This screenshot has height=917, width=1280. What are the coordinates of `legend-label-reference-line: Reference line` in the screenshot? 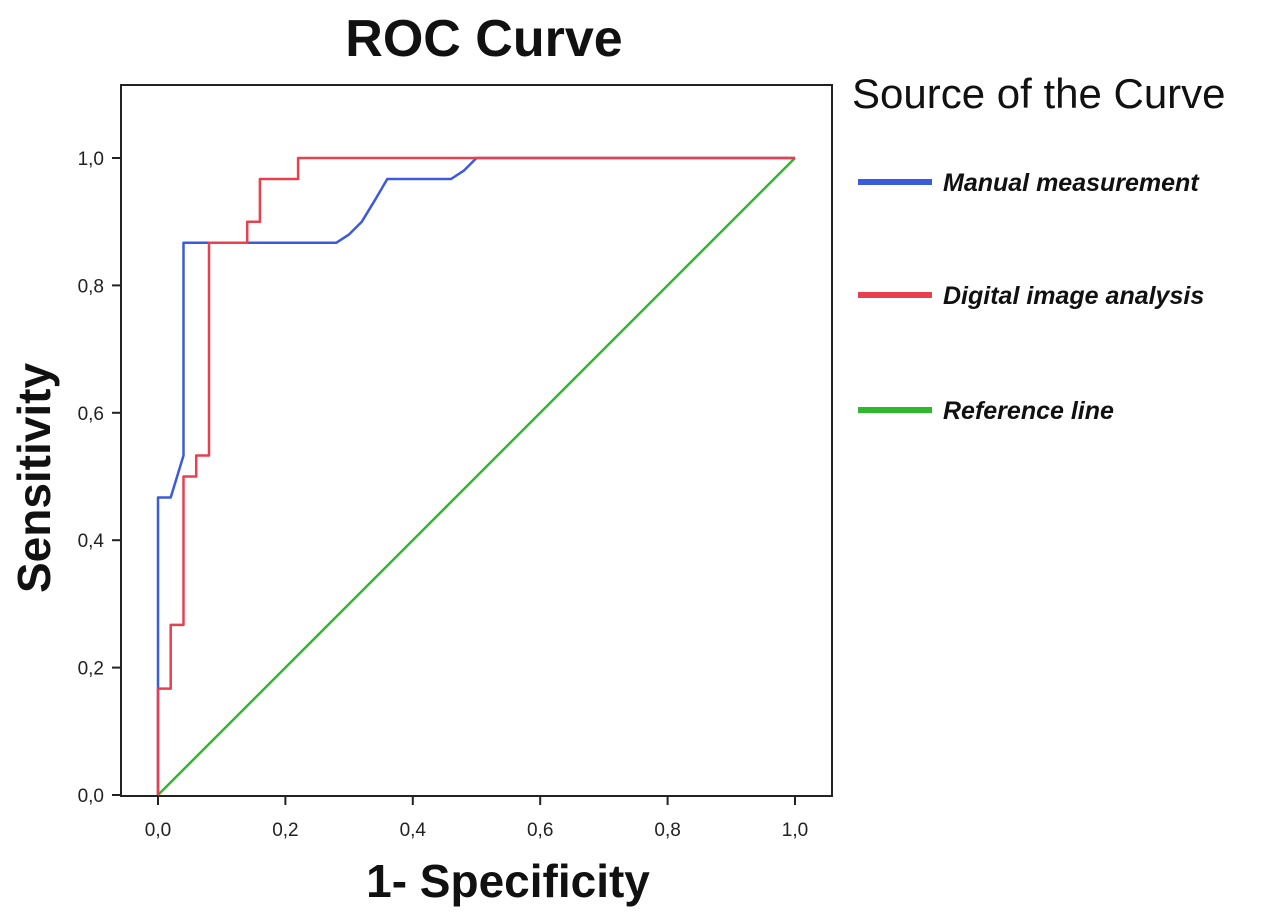 It's located at (1028, 411).